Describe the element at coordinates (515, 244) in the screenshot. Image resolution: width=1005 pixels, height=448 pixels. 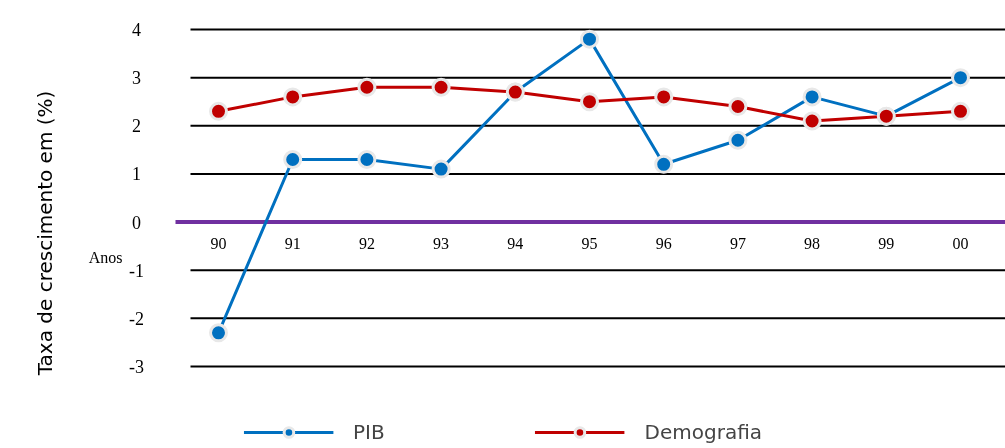
I see `x-tick-label: 94` at that location.